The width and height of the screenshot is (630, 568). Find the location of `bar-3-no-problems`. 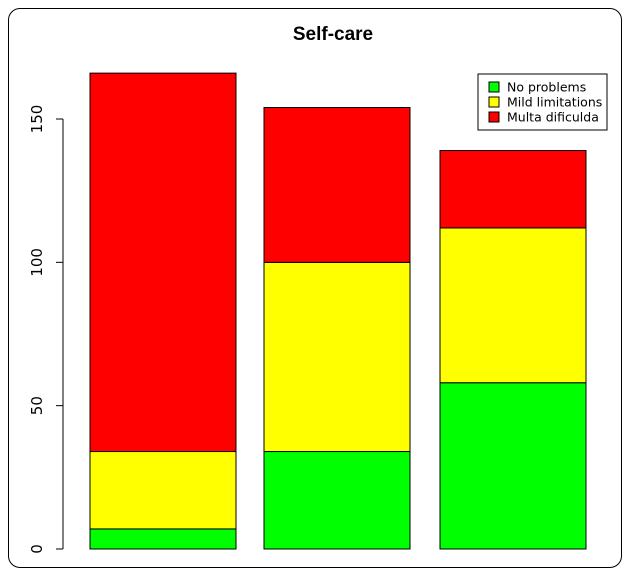

bar-3-no-problems is located at coordinates (513, 466).